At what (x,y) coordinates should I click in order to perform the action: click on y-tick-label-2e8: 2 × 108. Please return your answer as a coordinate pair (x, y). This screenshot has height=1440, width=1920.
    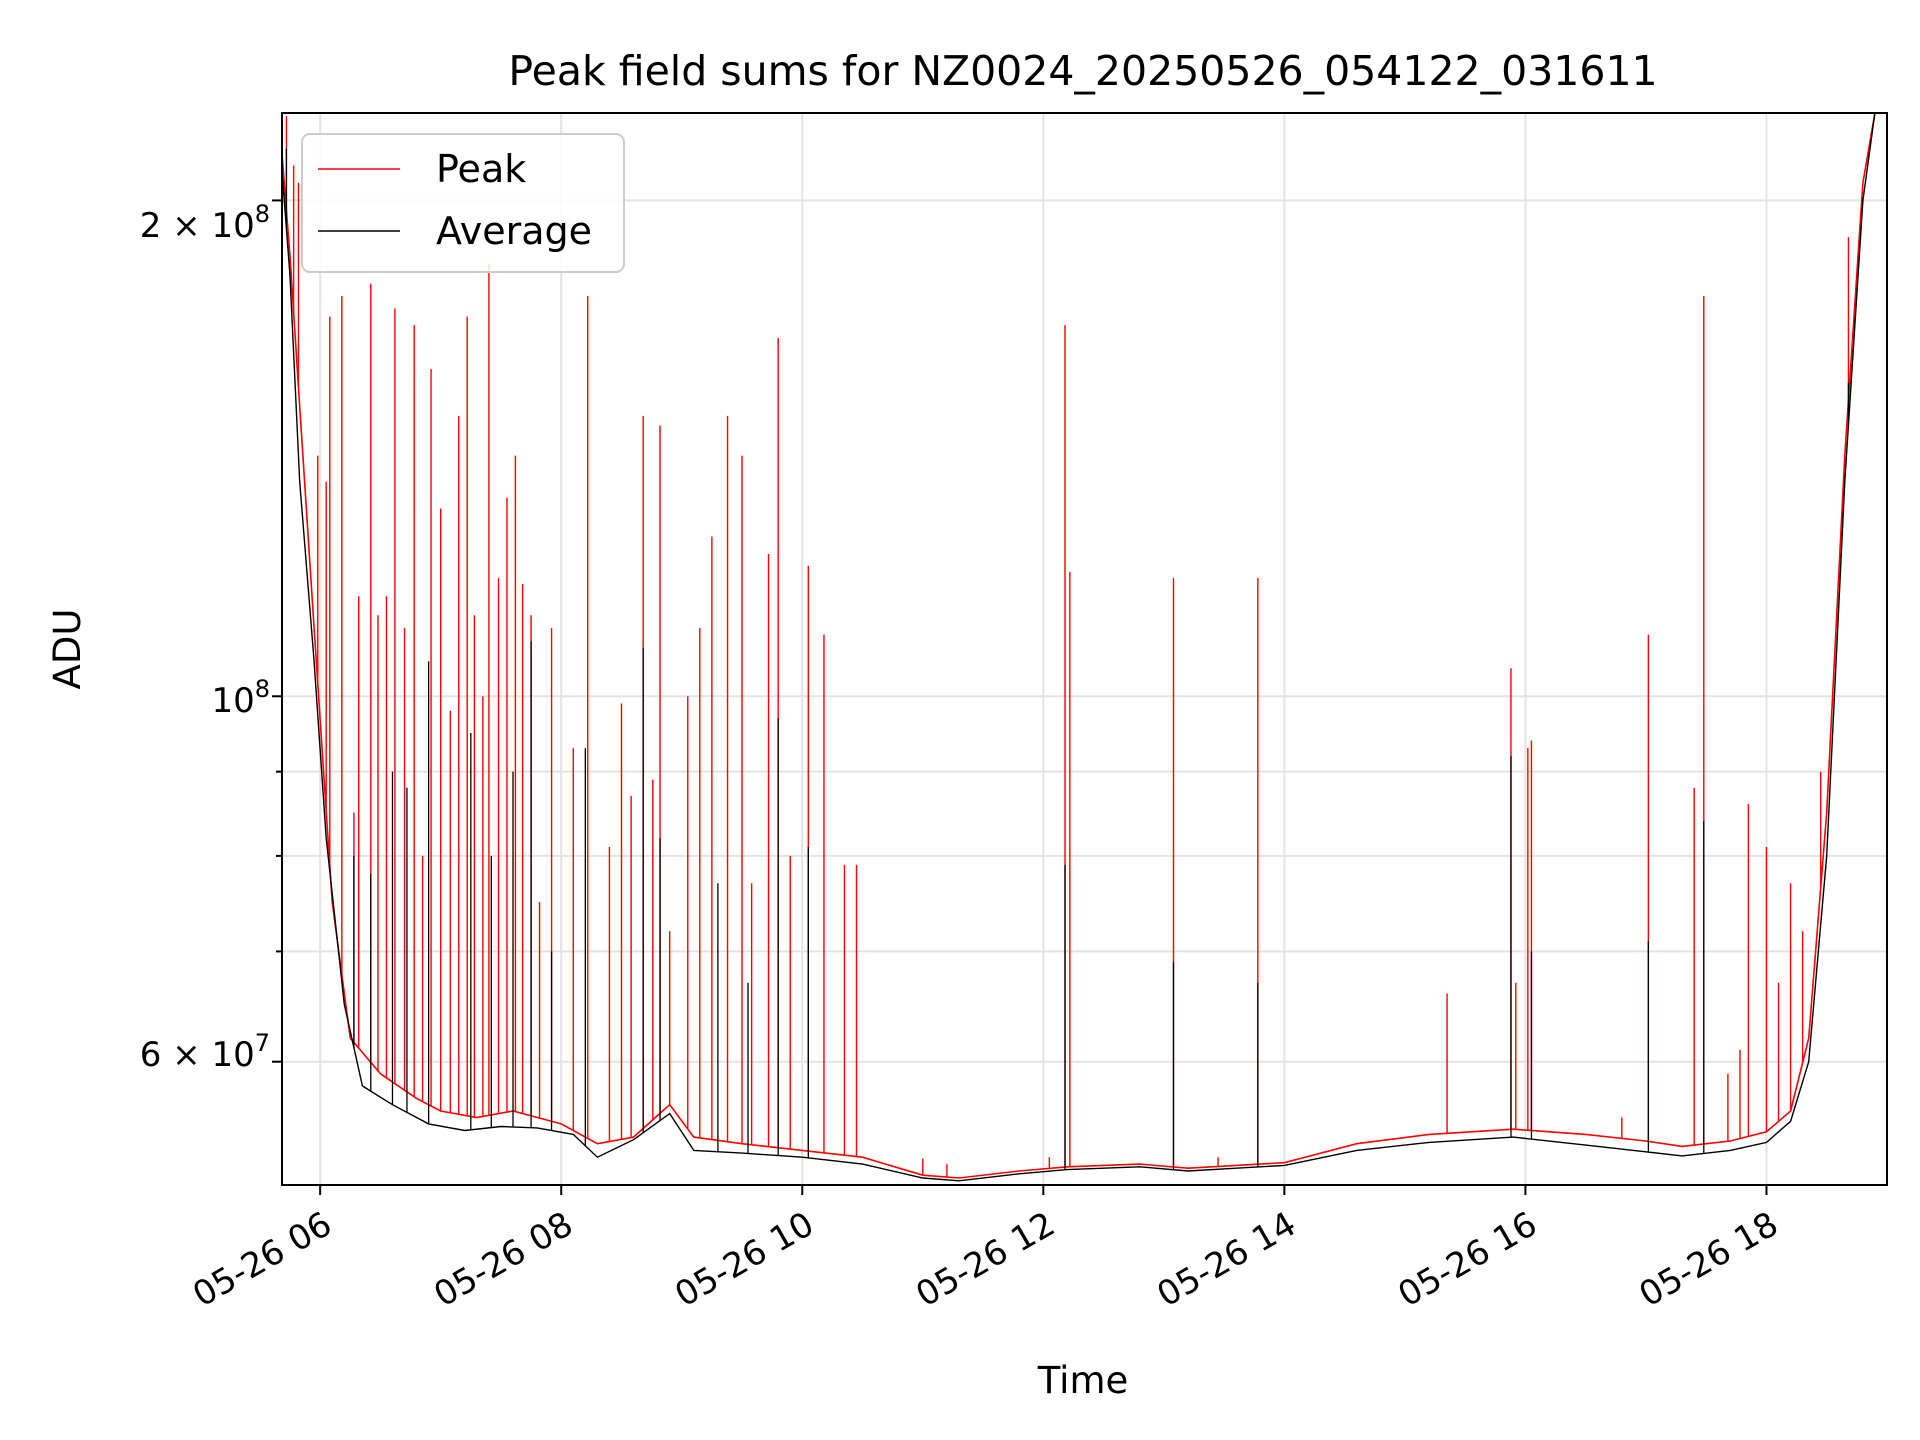
    Looking at the image, I should click on (205, 223).